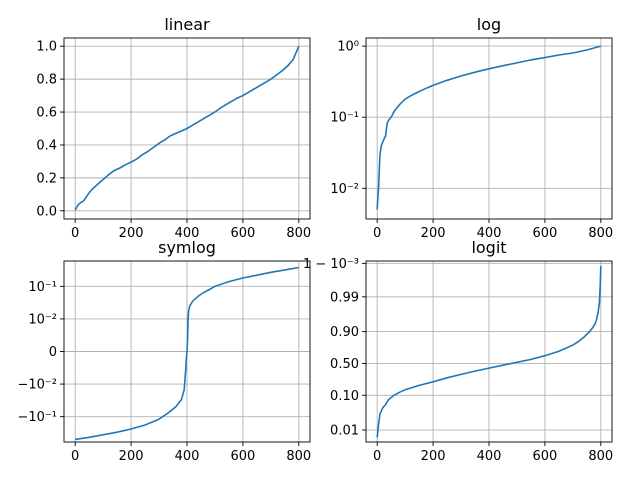 This screenshot has height=484, width=640. Describe the element at coordinates (298, 456) in the screenshot. I see `symlog-xtick-label: 800` at that location.